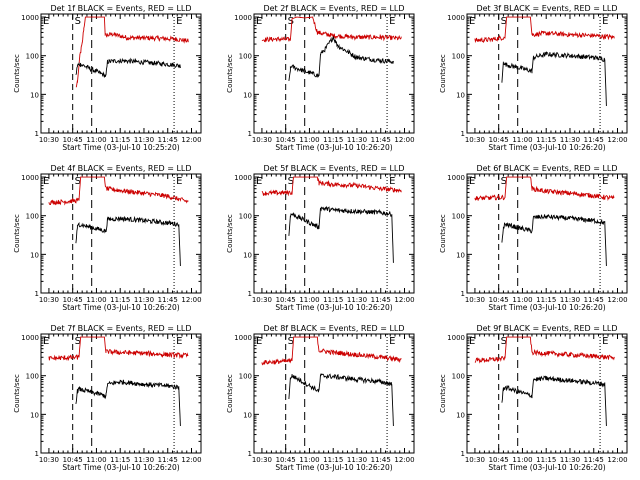 Image resolution: width=640 pixels, height=480 pixels. I want to click on x-axis-label: Start Time (03-Jul-10 10:25:20), so click(120, 147).